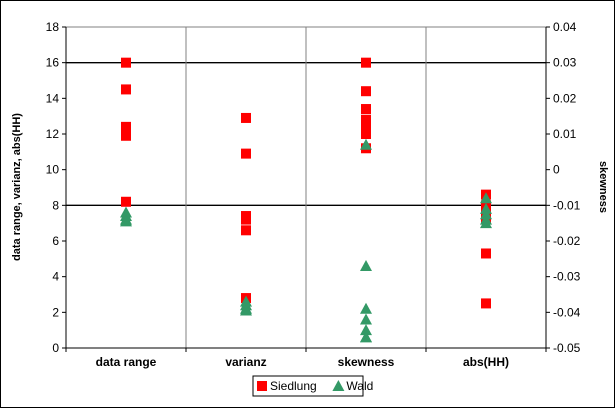 This screenshot has height=408, width=615. I want to click on y2-tick-label: -0.04, so click(567, 312).